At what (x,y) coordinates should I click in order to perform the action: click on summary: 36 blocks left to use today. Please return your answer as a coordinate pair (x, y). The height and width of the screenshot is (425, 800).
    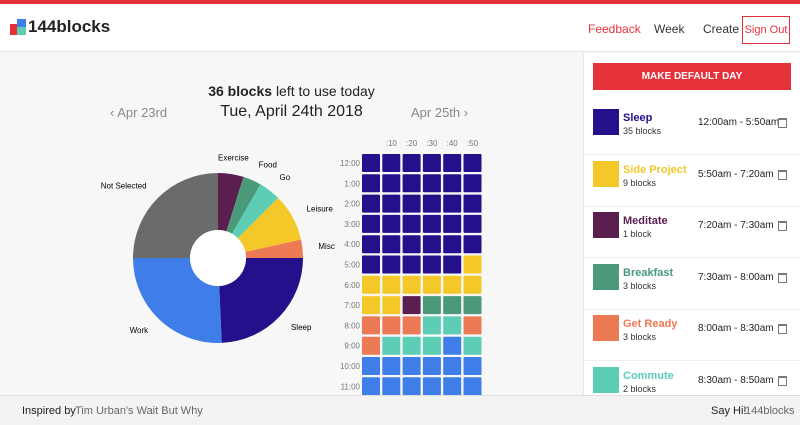
    Looking at the image, I should click on (291, 91).